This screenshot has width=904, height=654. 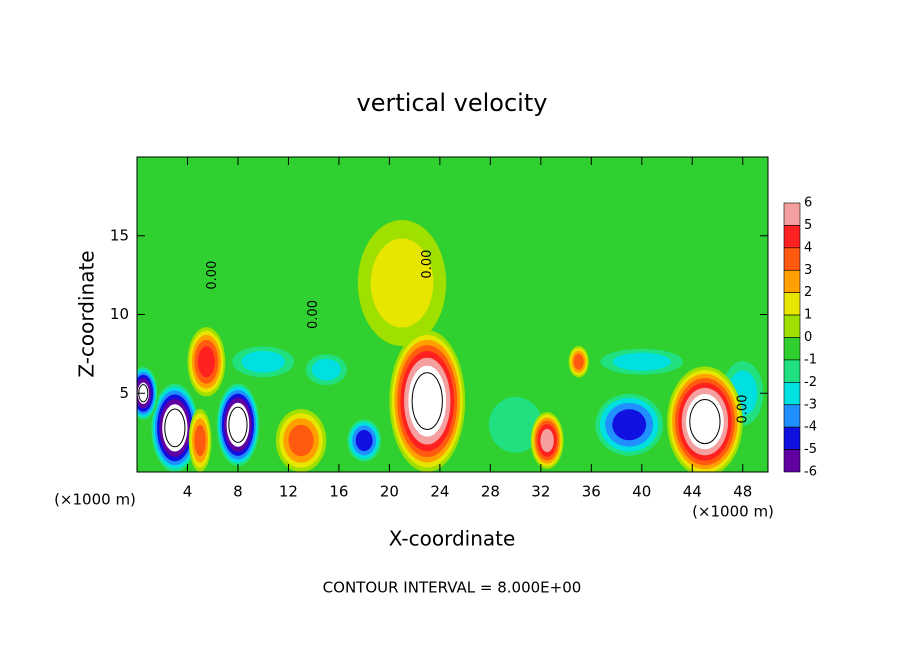 I want to click on chart-title: vertical velocity, so click(x=452, y=103).